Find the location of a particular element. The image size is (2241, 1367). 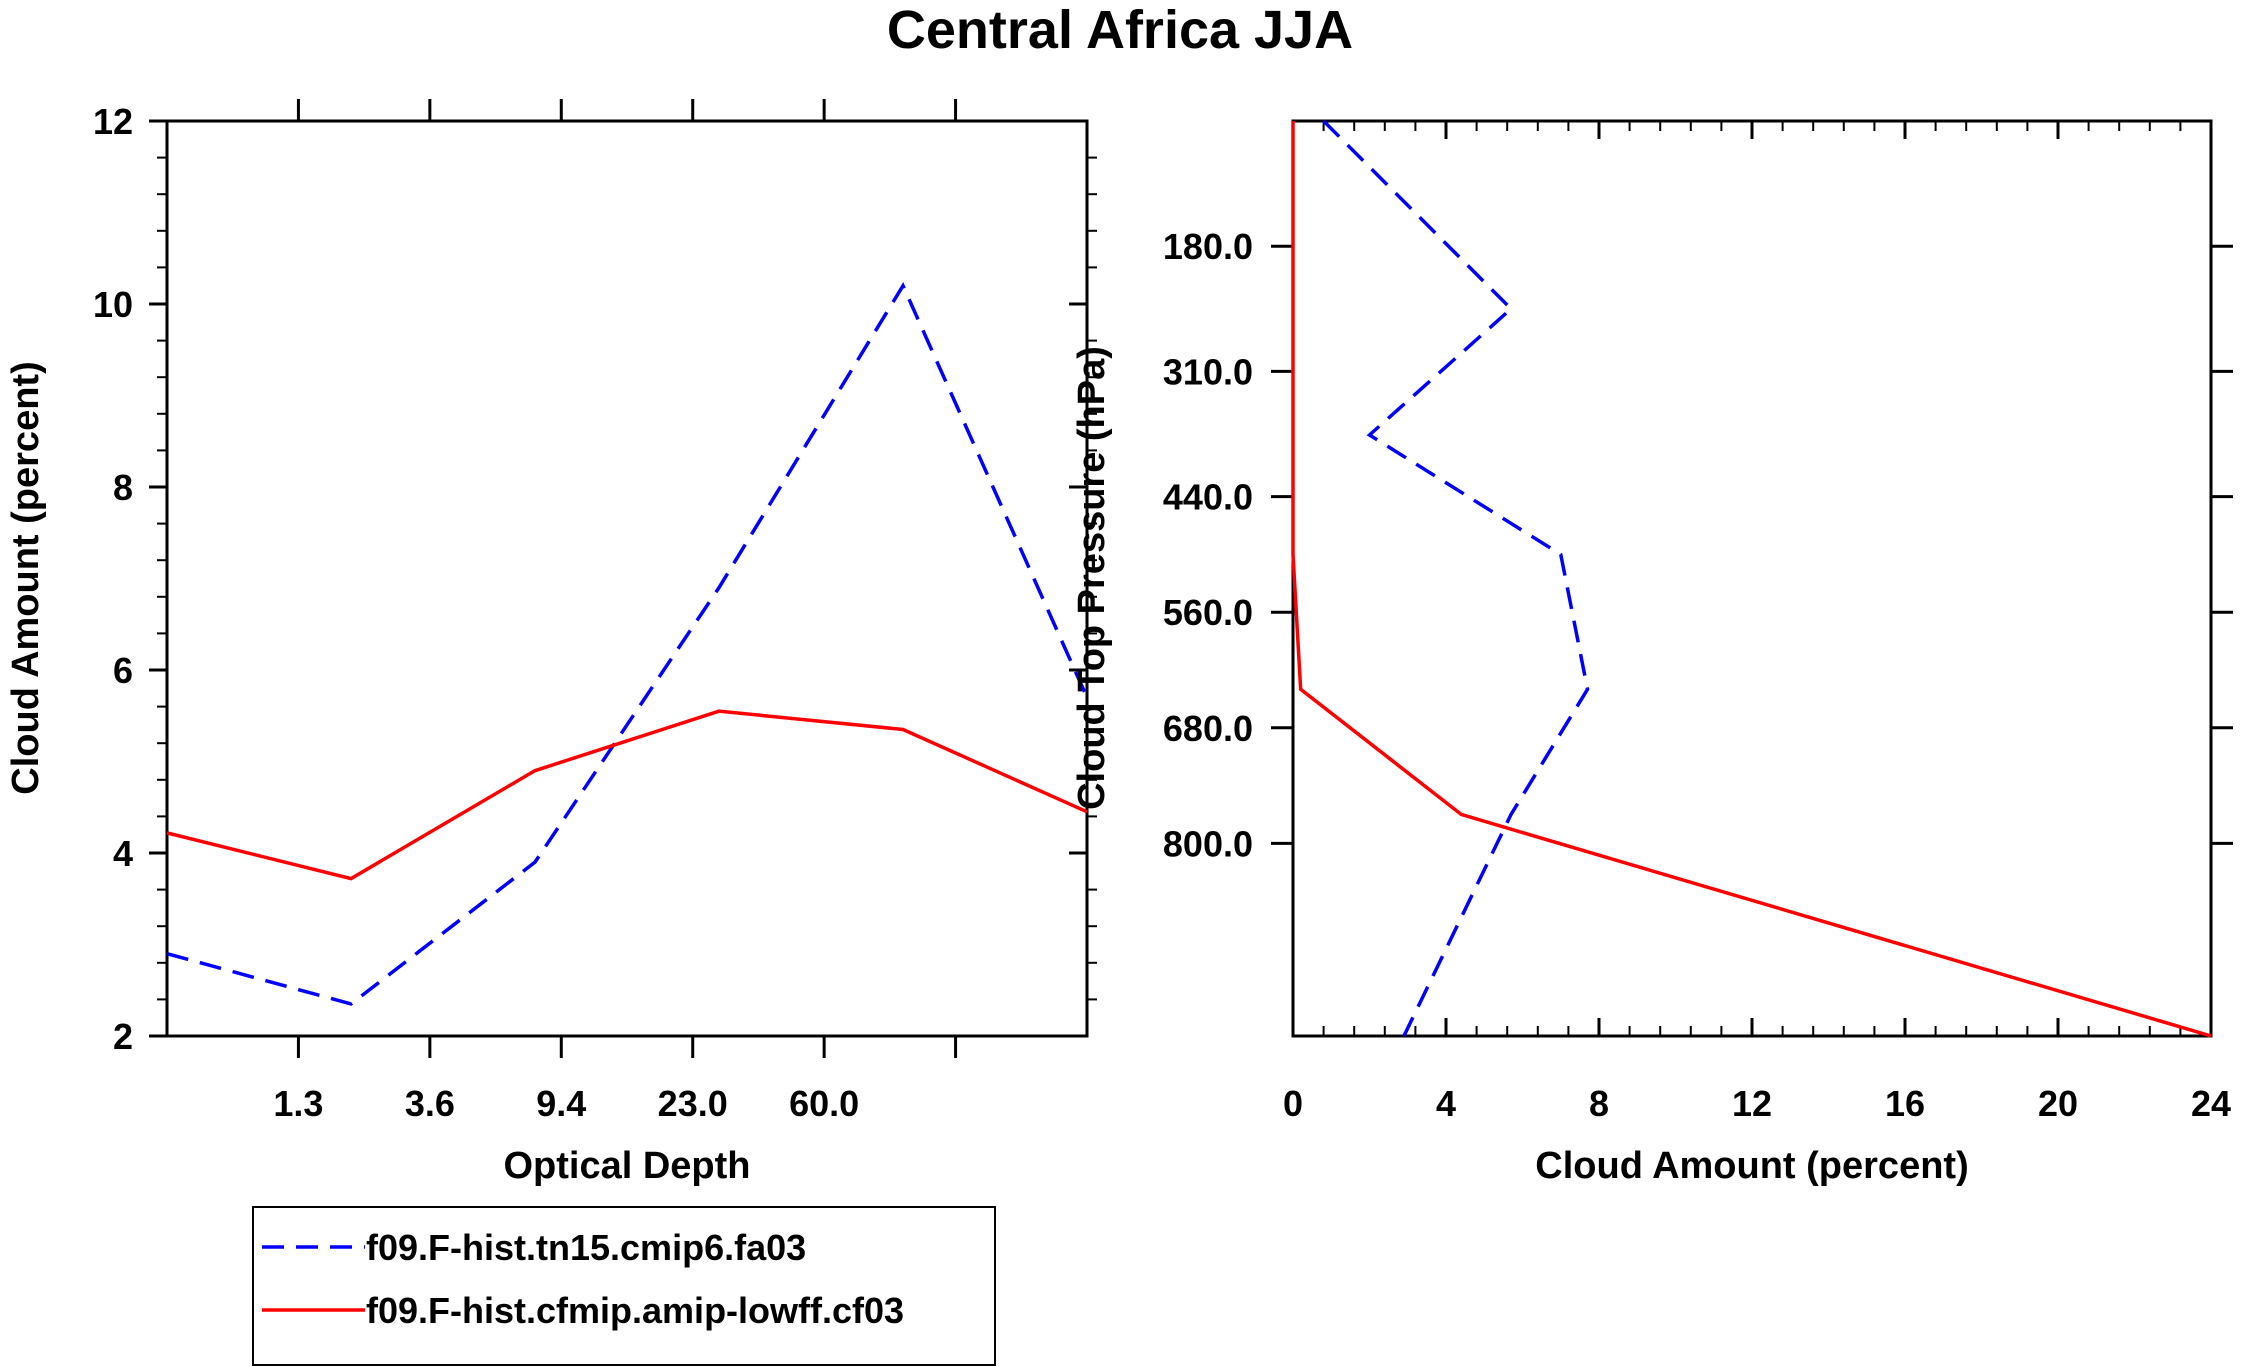

left-x-tick-label: 23.0 is located at coordinates (693, 1103).